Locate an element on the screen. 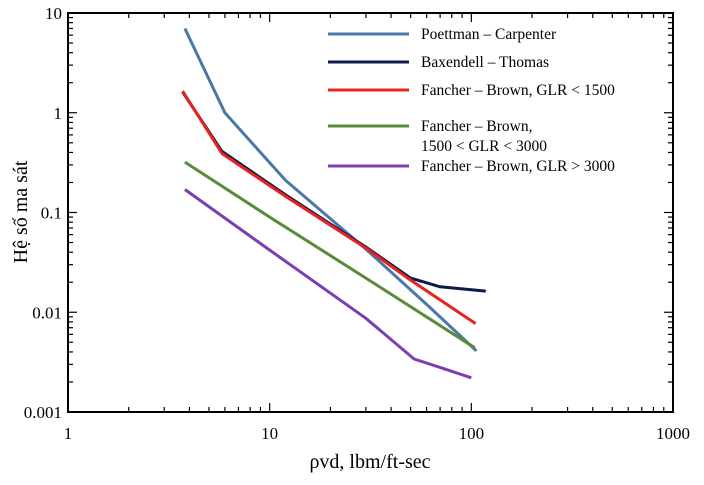  legend-label: Fancher – Brown, GLR < 1500 is located at coordinates (518, 90).